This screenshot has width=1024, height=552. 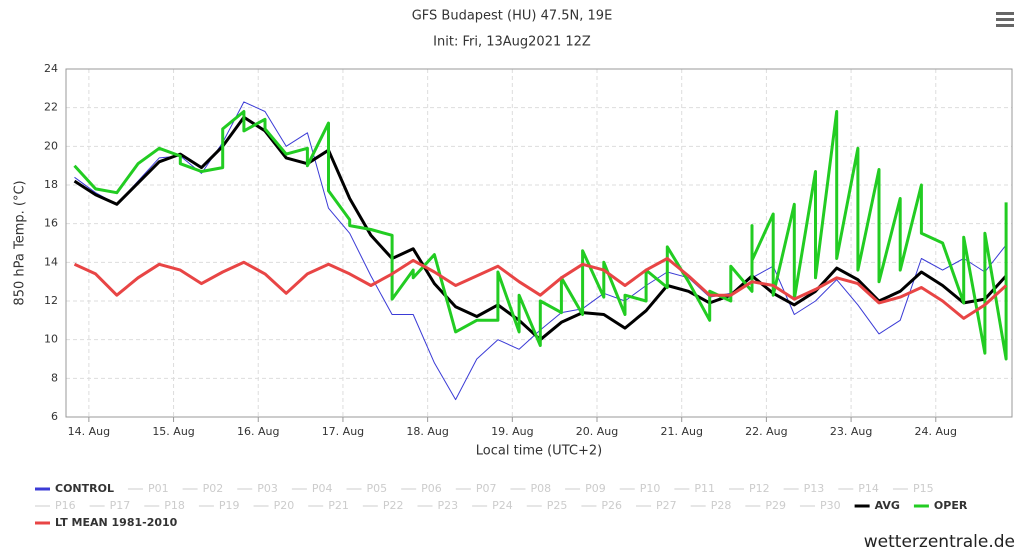 I want to click on y-tick-label: 12, so click(x=51, y=300).